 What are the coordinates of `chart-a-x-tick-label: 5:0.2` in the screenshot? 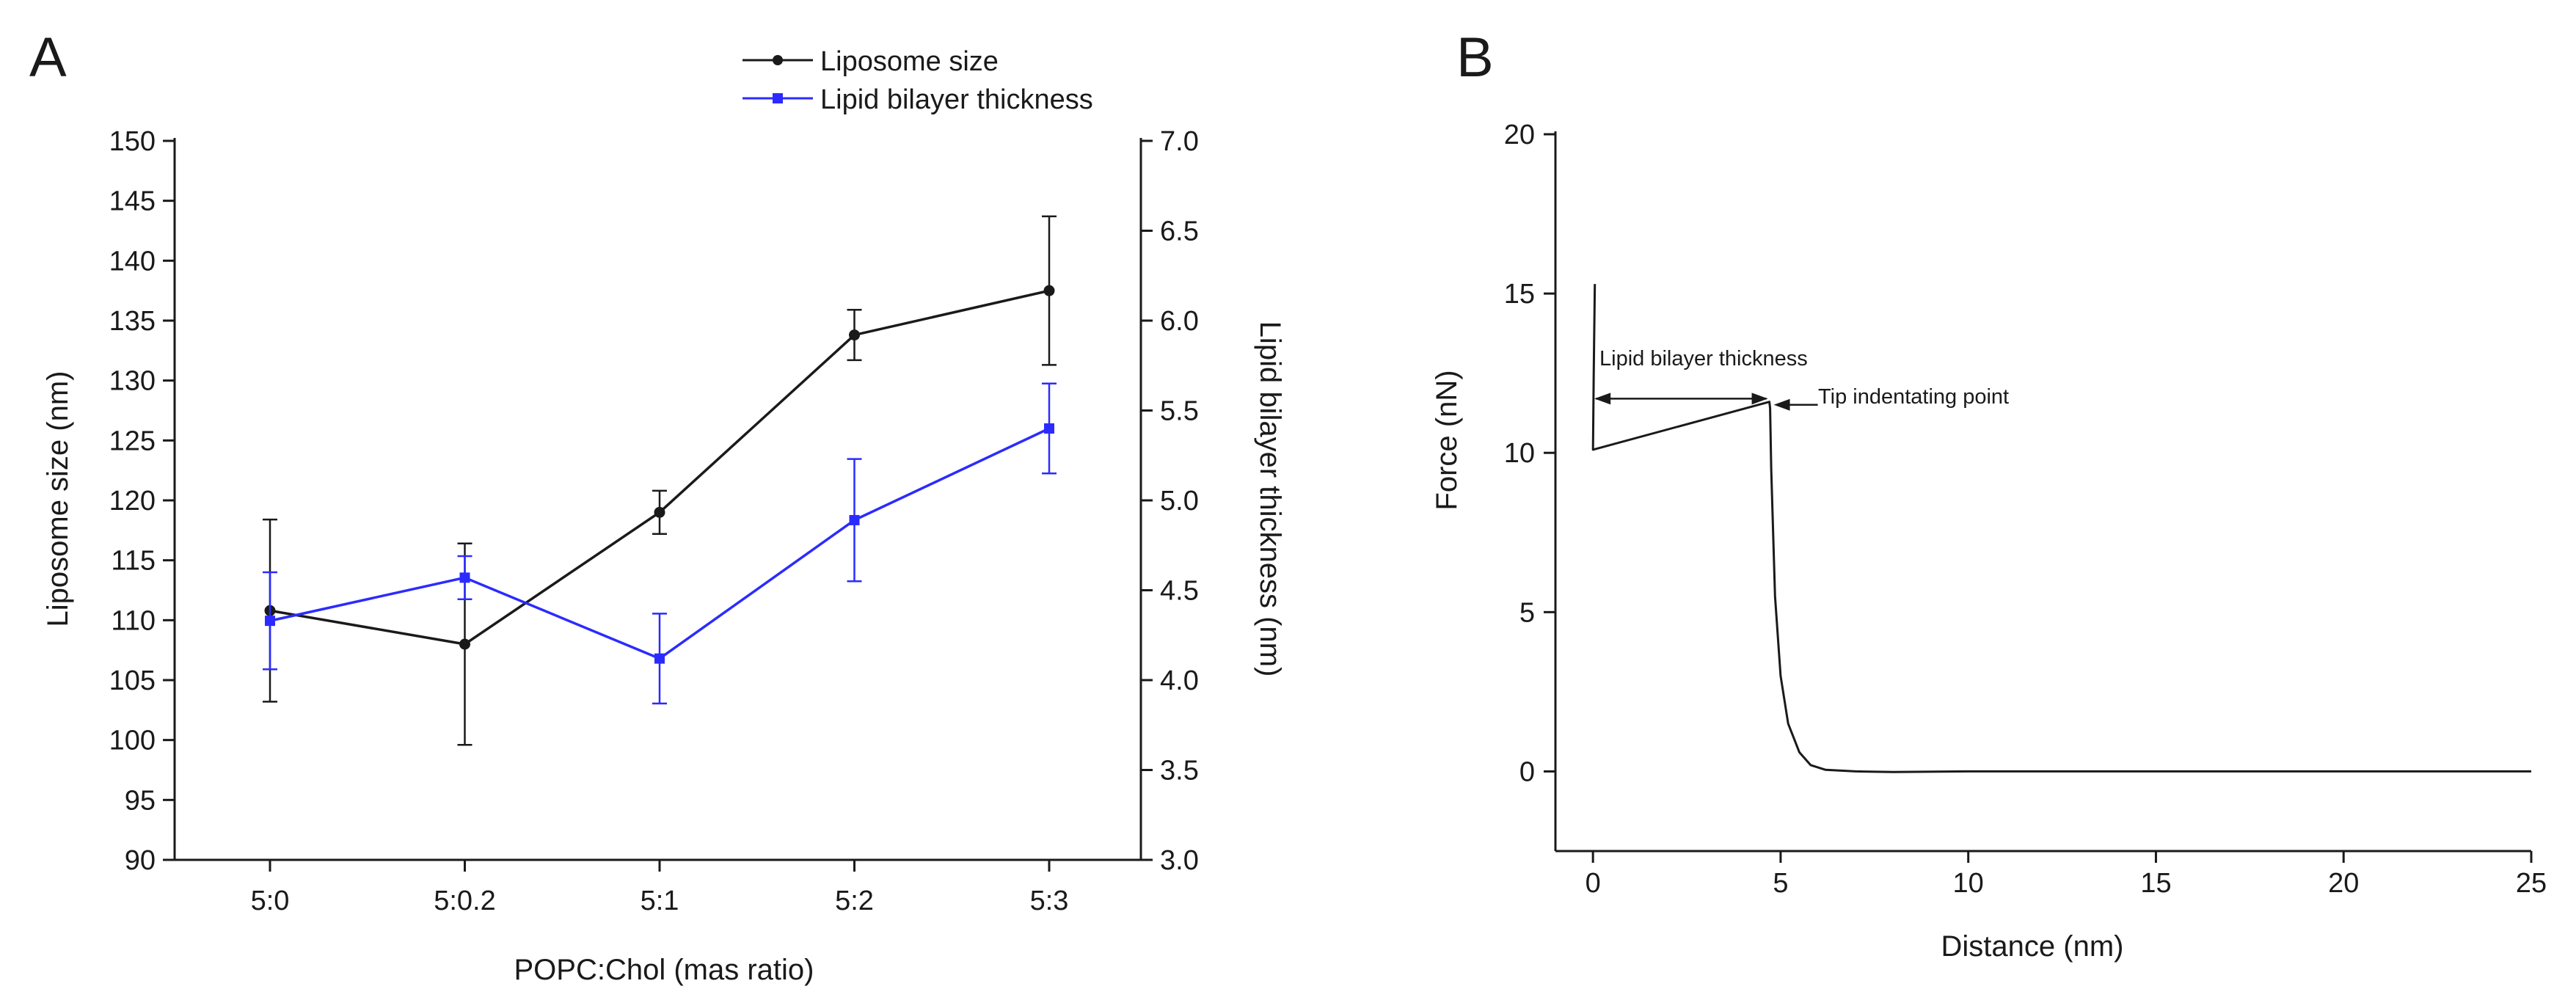 It's located at (465, 901).